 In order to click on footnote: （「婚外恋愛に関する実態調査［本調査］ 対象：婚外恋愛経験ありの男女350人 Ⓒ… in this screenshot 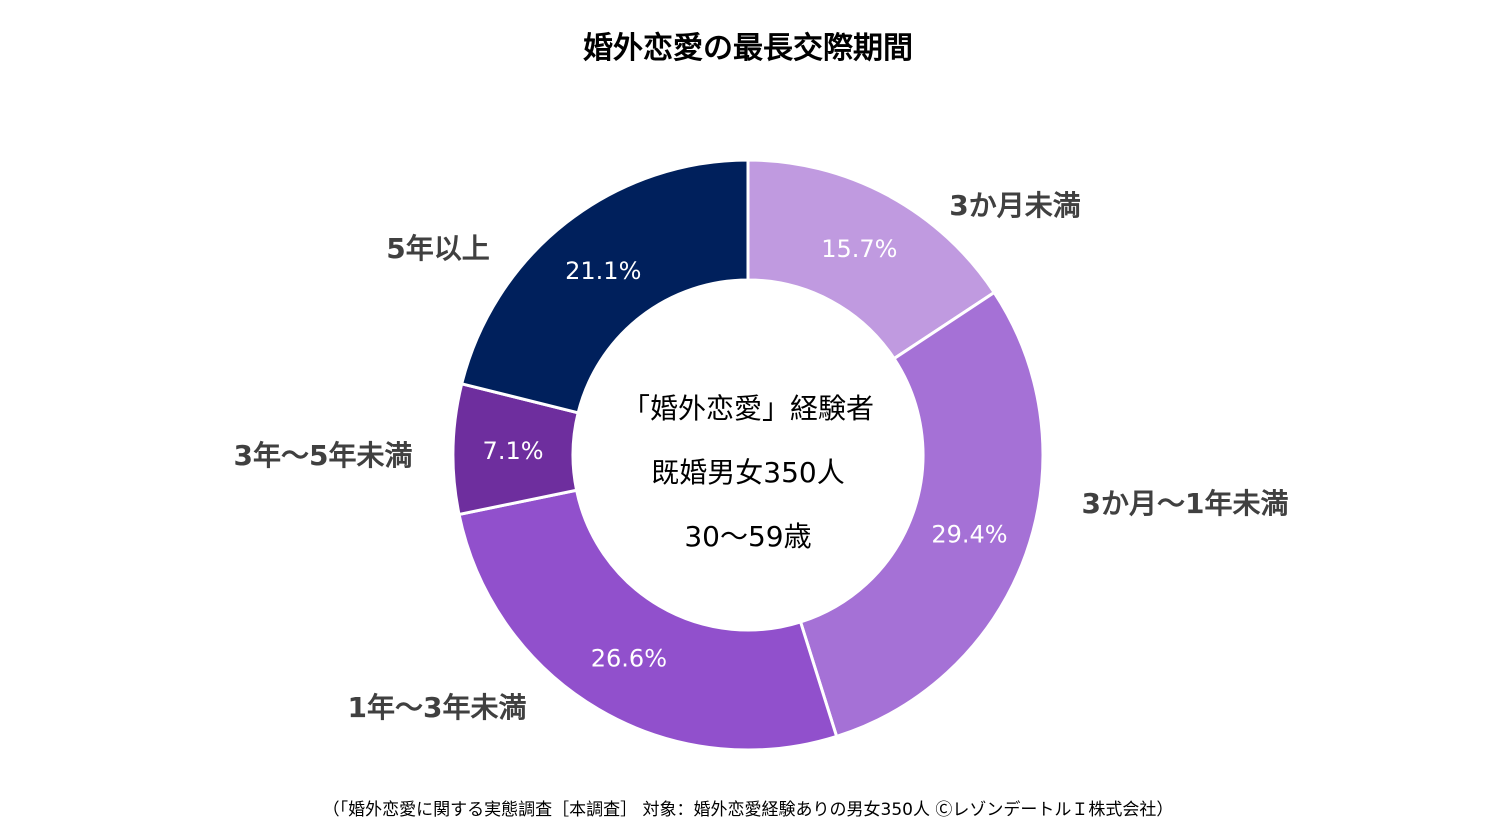, I will do `click(748, 809)`.